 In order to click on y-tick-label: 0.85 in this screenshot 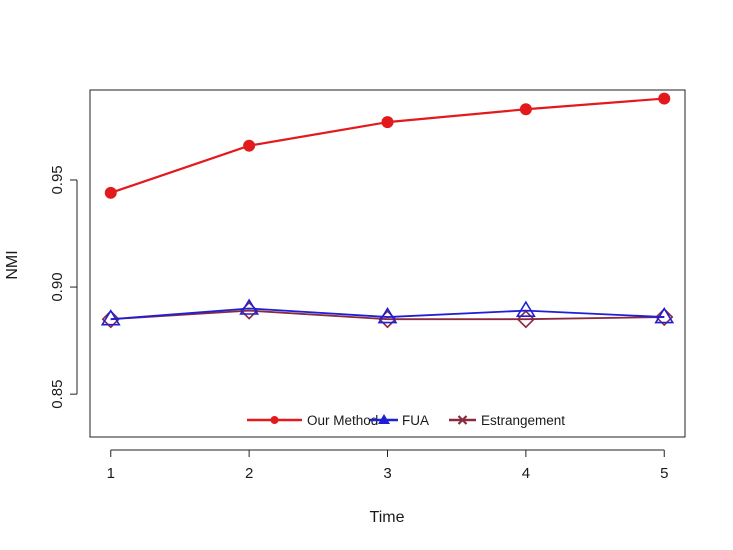, I will do `click(57, 394)`.